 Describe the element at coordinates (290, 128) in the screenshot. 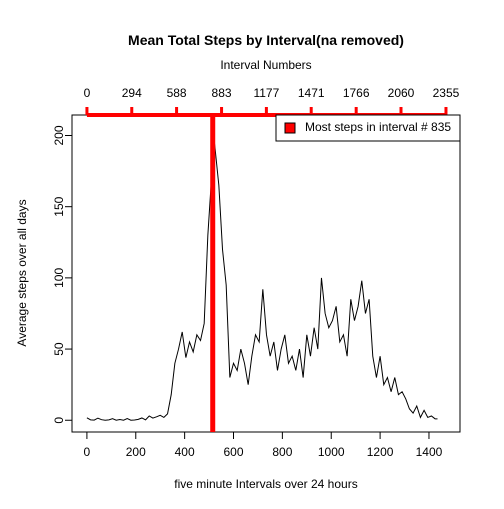

I see `legend-swatch` at that location.